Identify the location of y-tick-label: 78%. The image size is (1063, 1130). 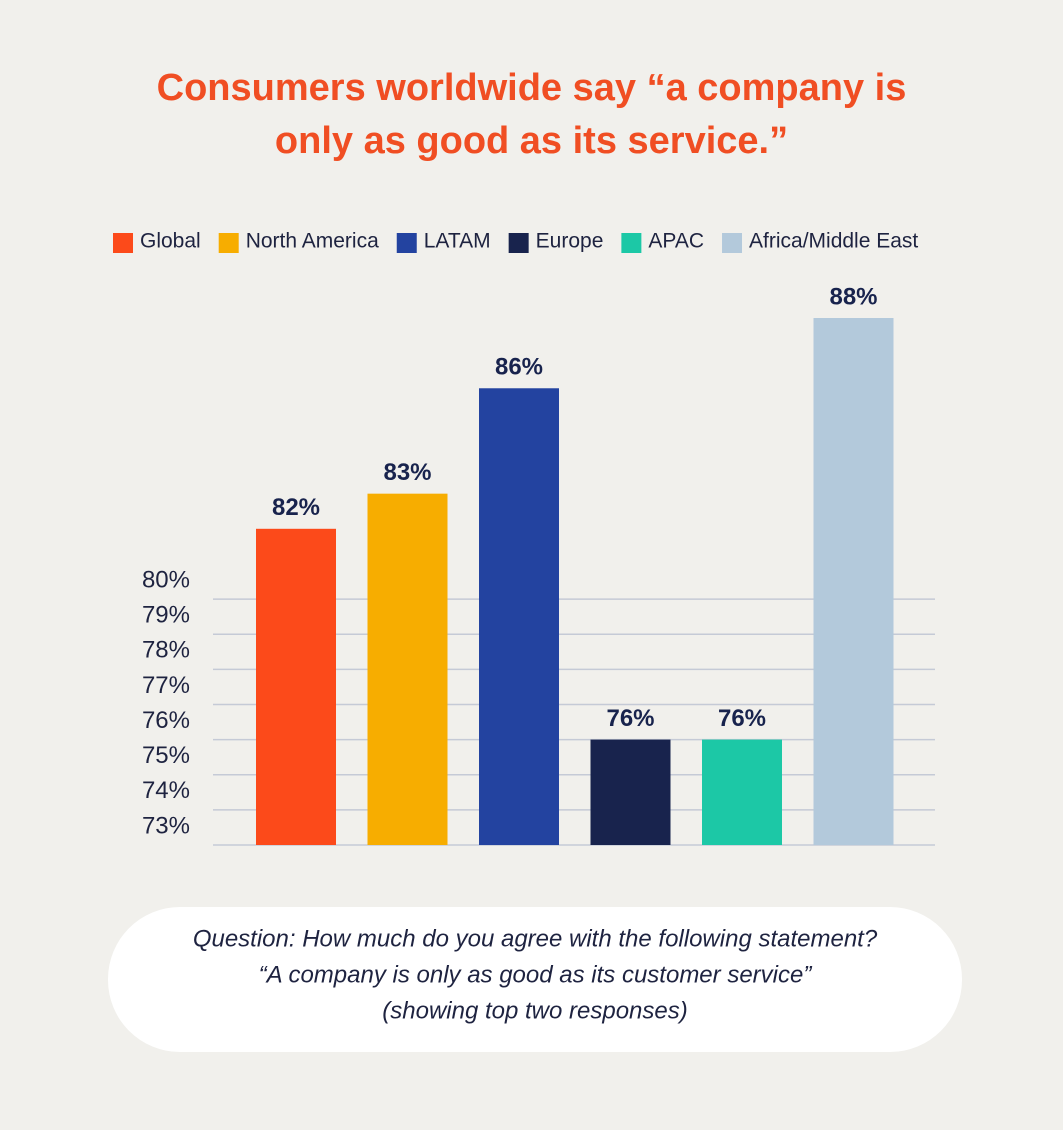
(166, 650).